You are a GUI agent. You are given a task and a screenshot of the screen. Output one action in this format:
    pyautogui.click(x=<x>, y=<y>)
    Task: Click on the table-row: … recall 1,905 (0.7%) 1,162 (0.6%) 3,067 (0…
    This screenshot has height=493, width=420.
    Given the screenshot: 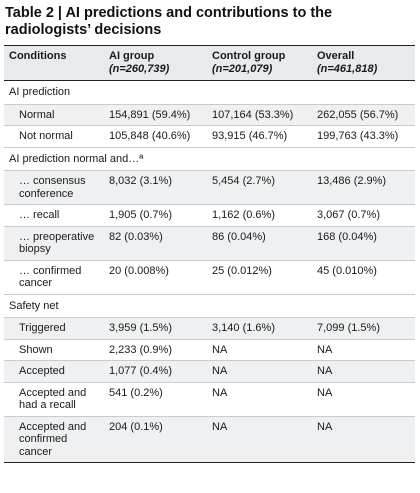 What is the action you would take?
    pyautogui.click(x=209, y=215)
    